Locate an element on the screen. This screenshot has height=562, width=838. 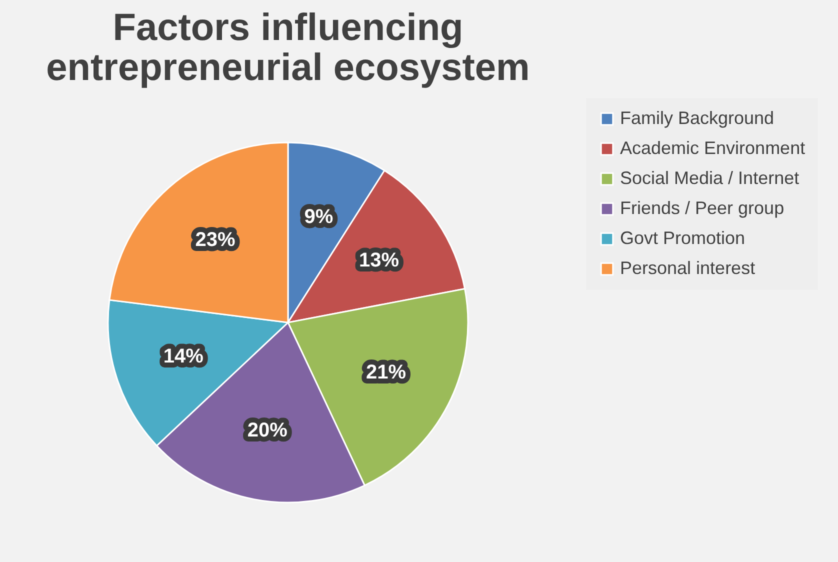
data-label: 9% is located at coordinates (319, 217).